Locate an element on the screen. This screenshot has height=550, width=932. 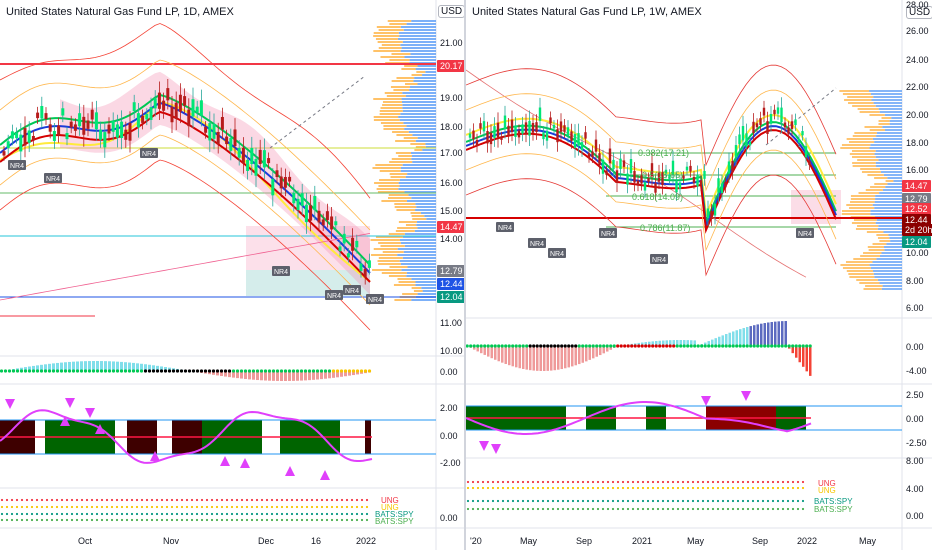
right-legend-ung: UNG is located at coordinates (827, 483).